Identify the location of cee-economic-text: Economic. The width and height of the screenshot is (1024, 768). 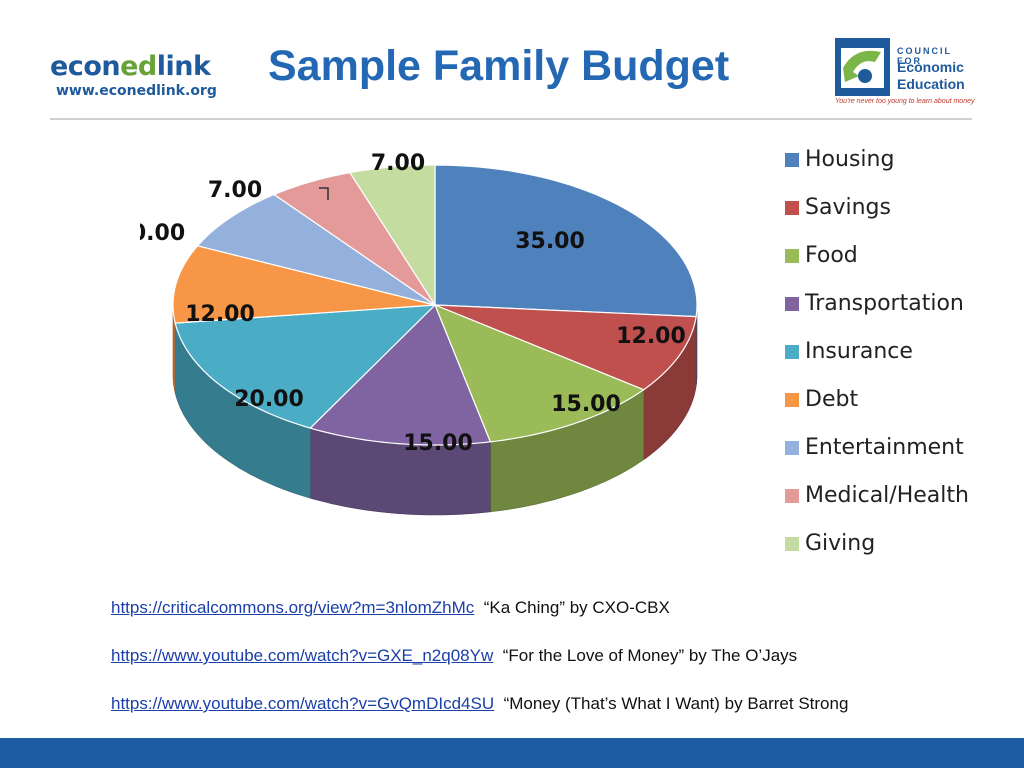
(930, 67).